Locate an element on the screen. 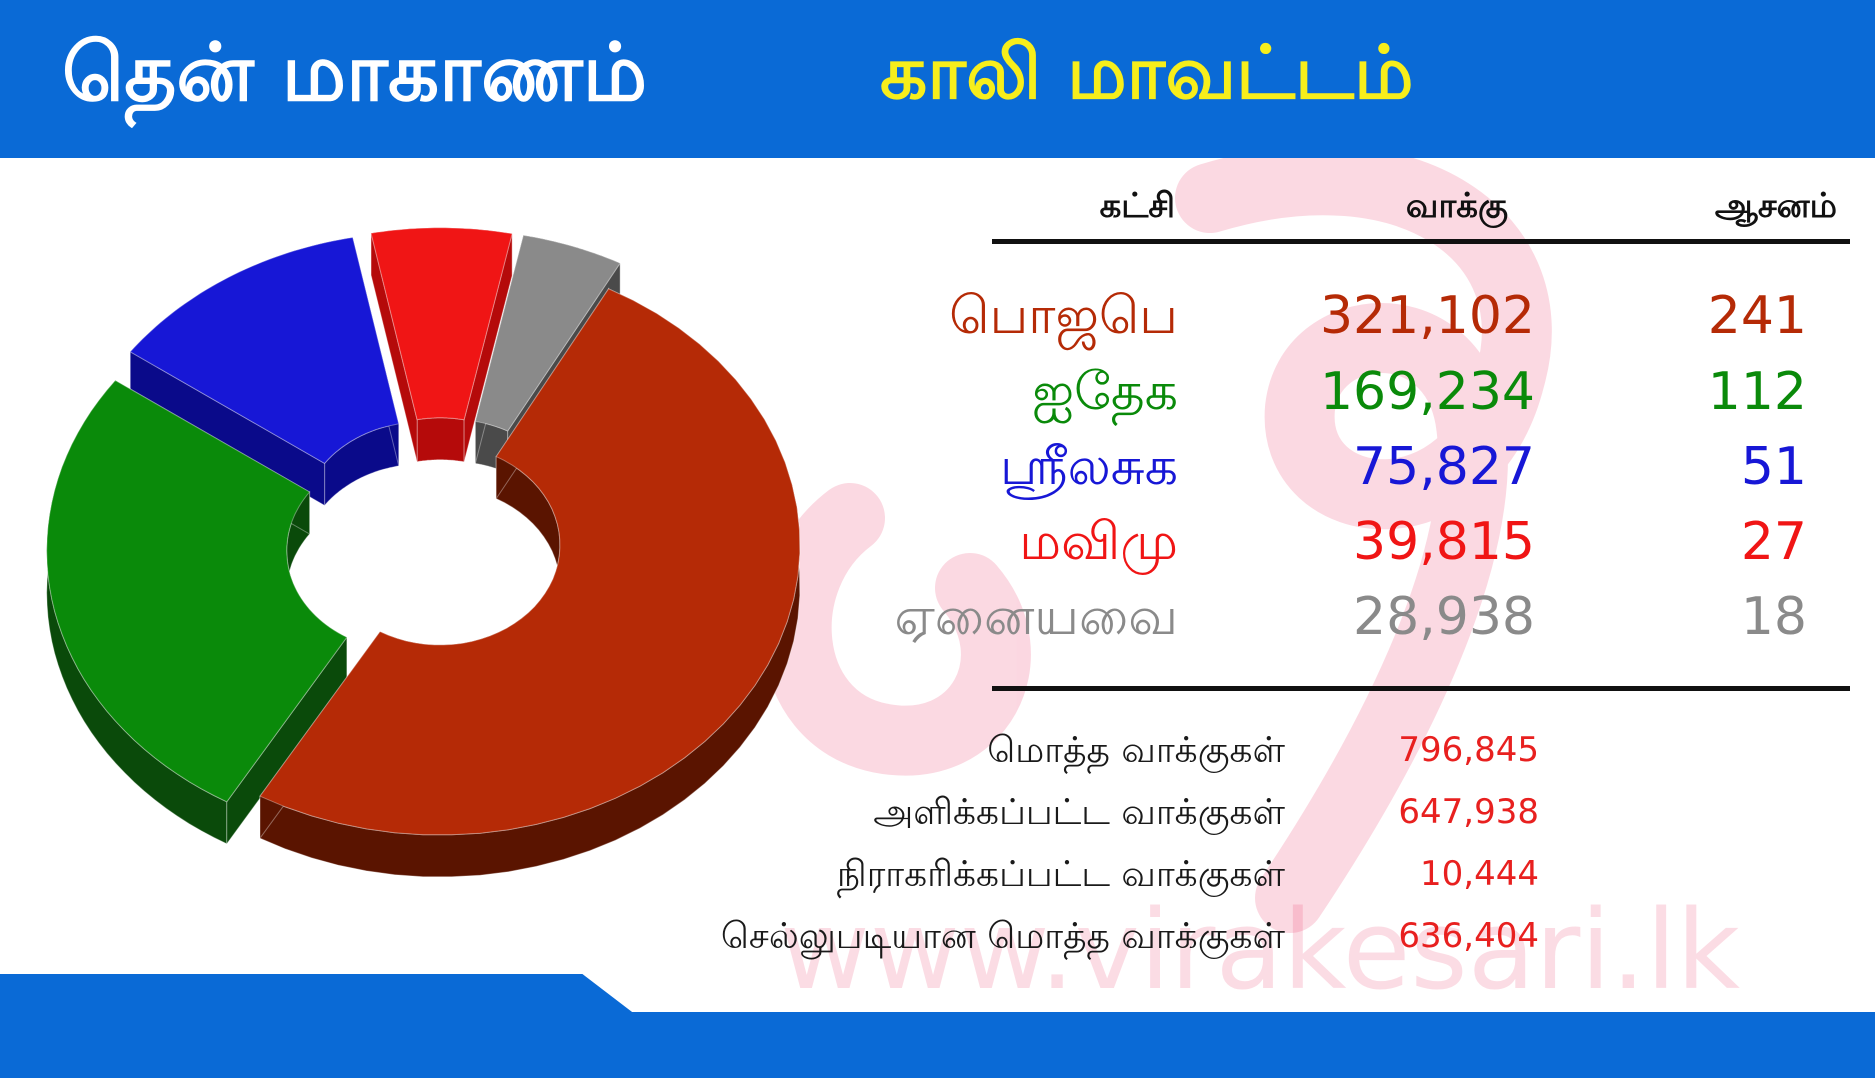 This screenshot has width=1875, height=1078. summary-row: மொத்த வாக்குகள் 796,845 is located at coordinates (937, 755).